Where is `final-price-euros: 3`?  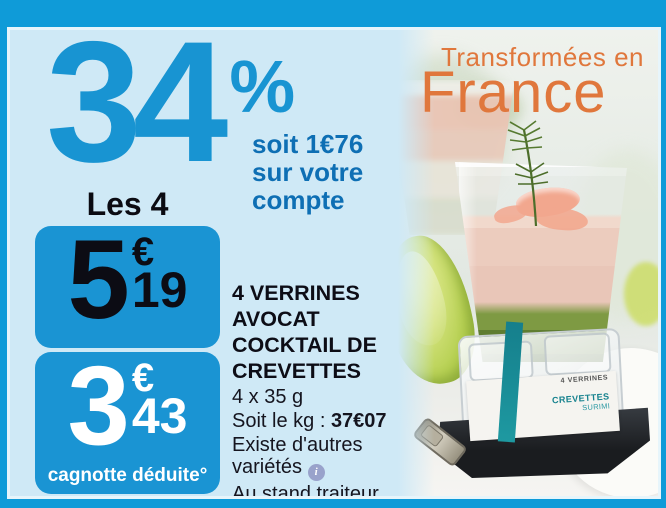
final-price-euros: 3 is located at coordinates (98, 405).